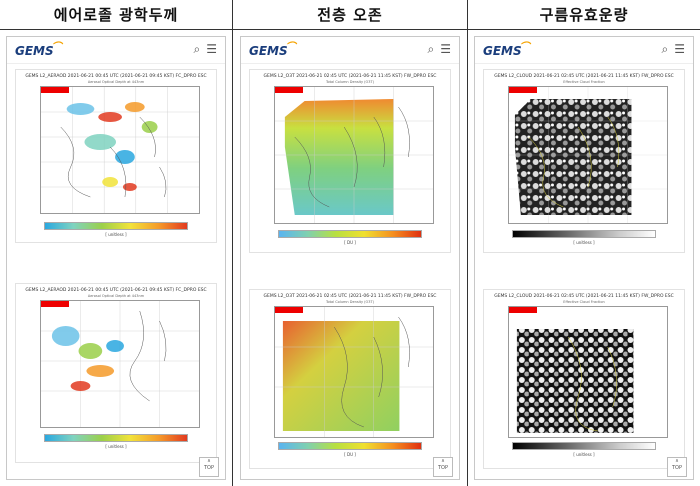 The width and height of the screenshot is (700, 486). What do you see at coordinates (354, 155) in the screenshot?
I see `ozone-map` at bounding box center [354, 155].